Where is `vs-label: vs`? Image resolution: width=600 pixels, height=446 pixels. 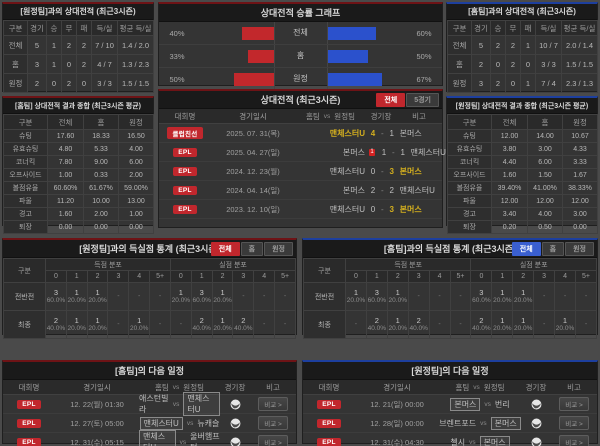 vs-label: vs is located at coordinates (190, 423).